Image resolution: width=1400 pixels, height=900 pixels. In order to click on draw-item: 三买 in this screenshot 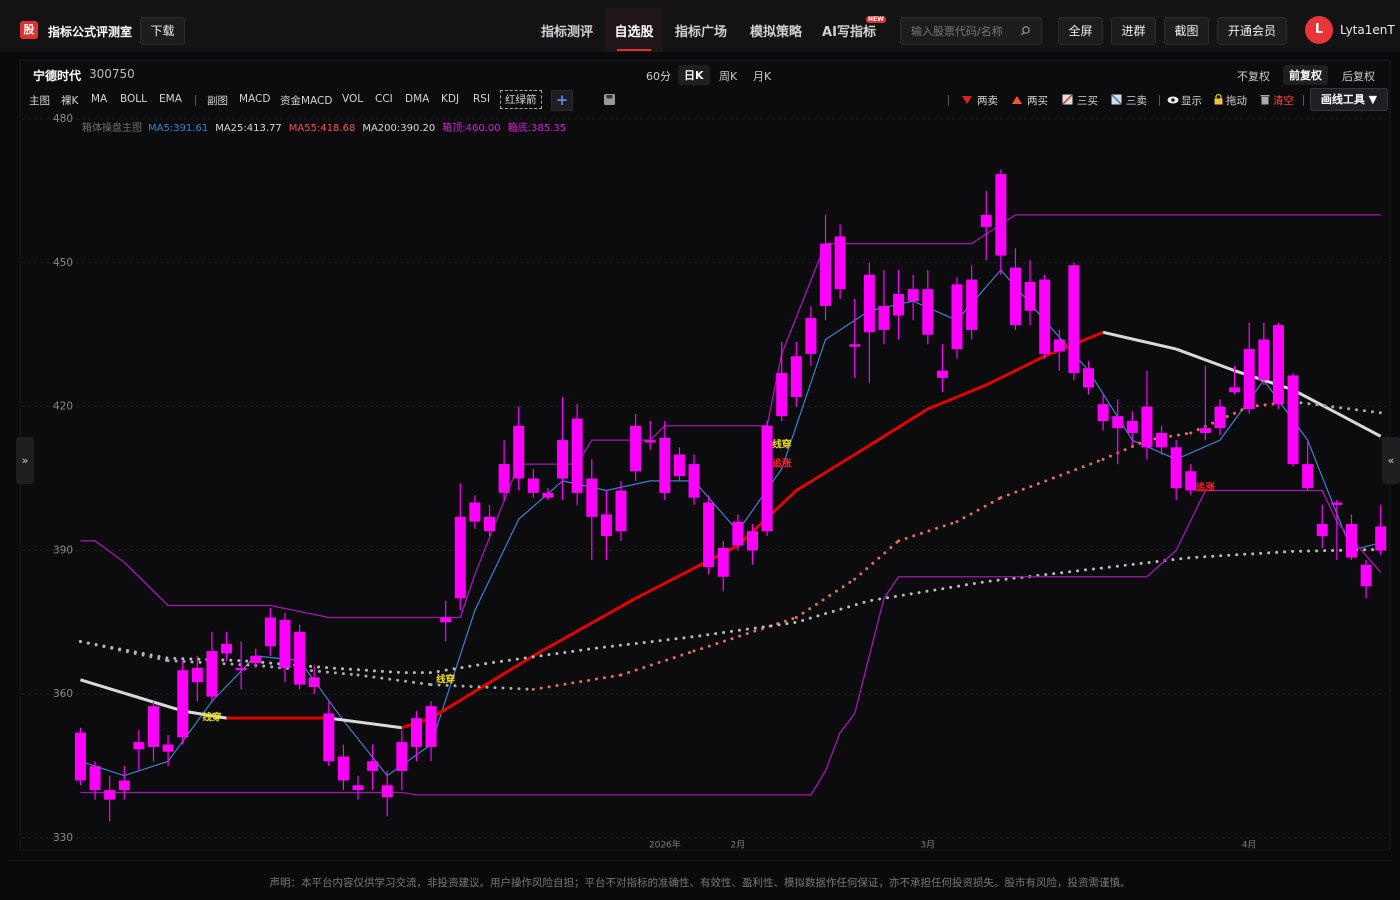, I will do `click(1087, 101)`.